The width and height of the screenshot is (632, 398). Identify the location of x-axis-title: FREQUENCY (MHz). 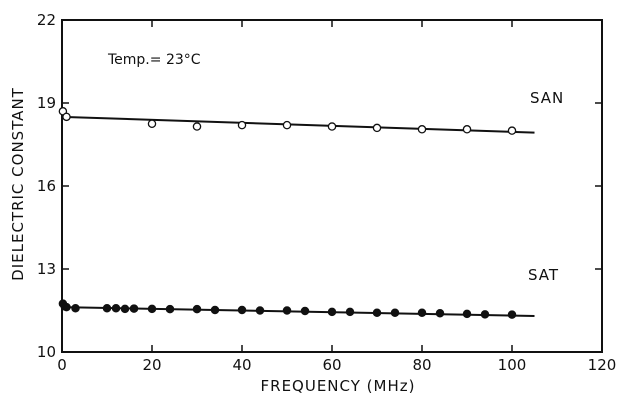
(338, 386).